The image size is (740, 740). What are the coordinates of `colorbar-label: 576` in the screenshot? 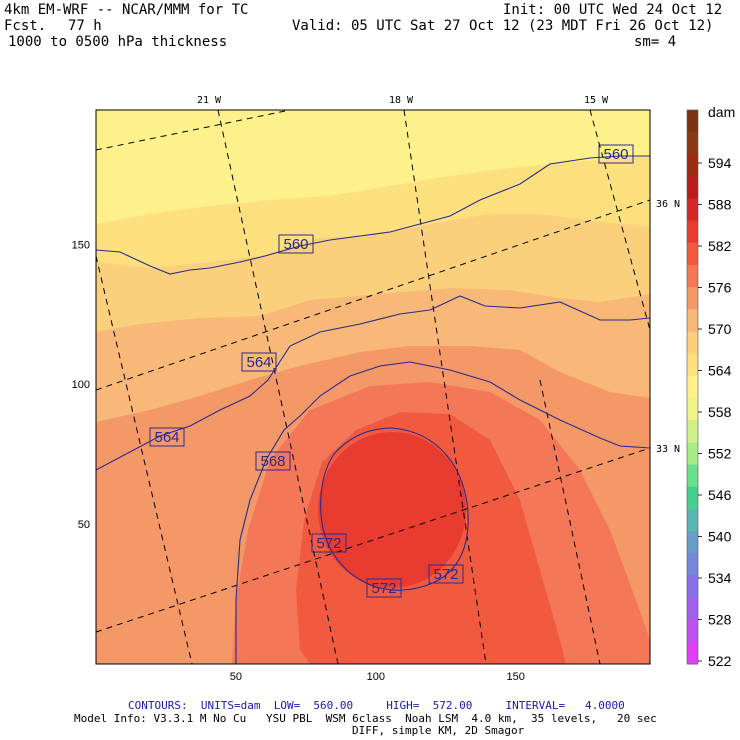 It's located at (720, 288).